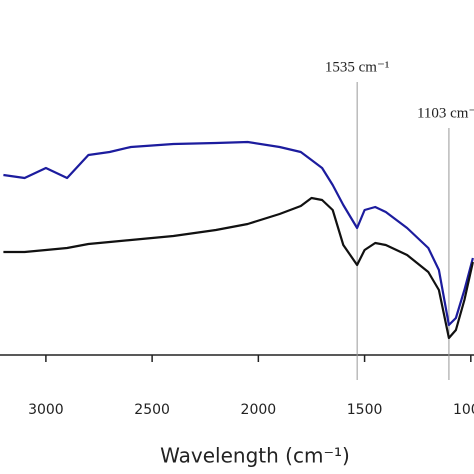  Describe the element at coordinates (445, 113) in the screenshot. I see `annotation-label: 1103 cm⁻¹` at that location.